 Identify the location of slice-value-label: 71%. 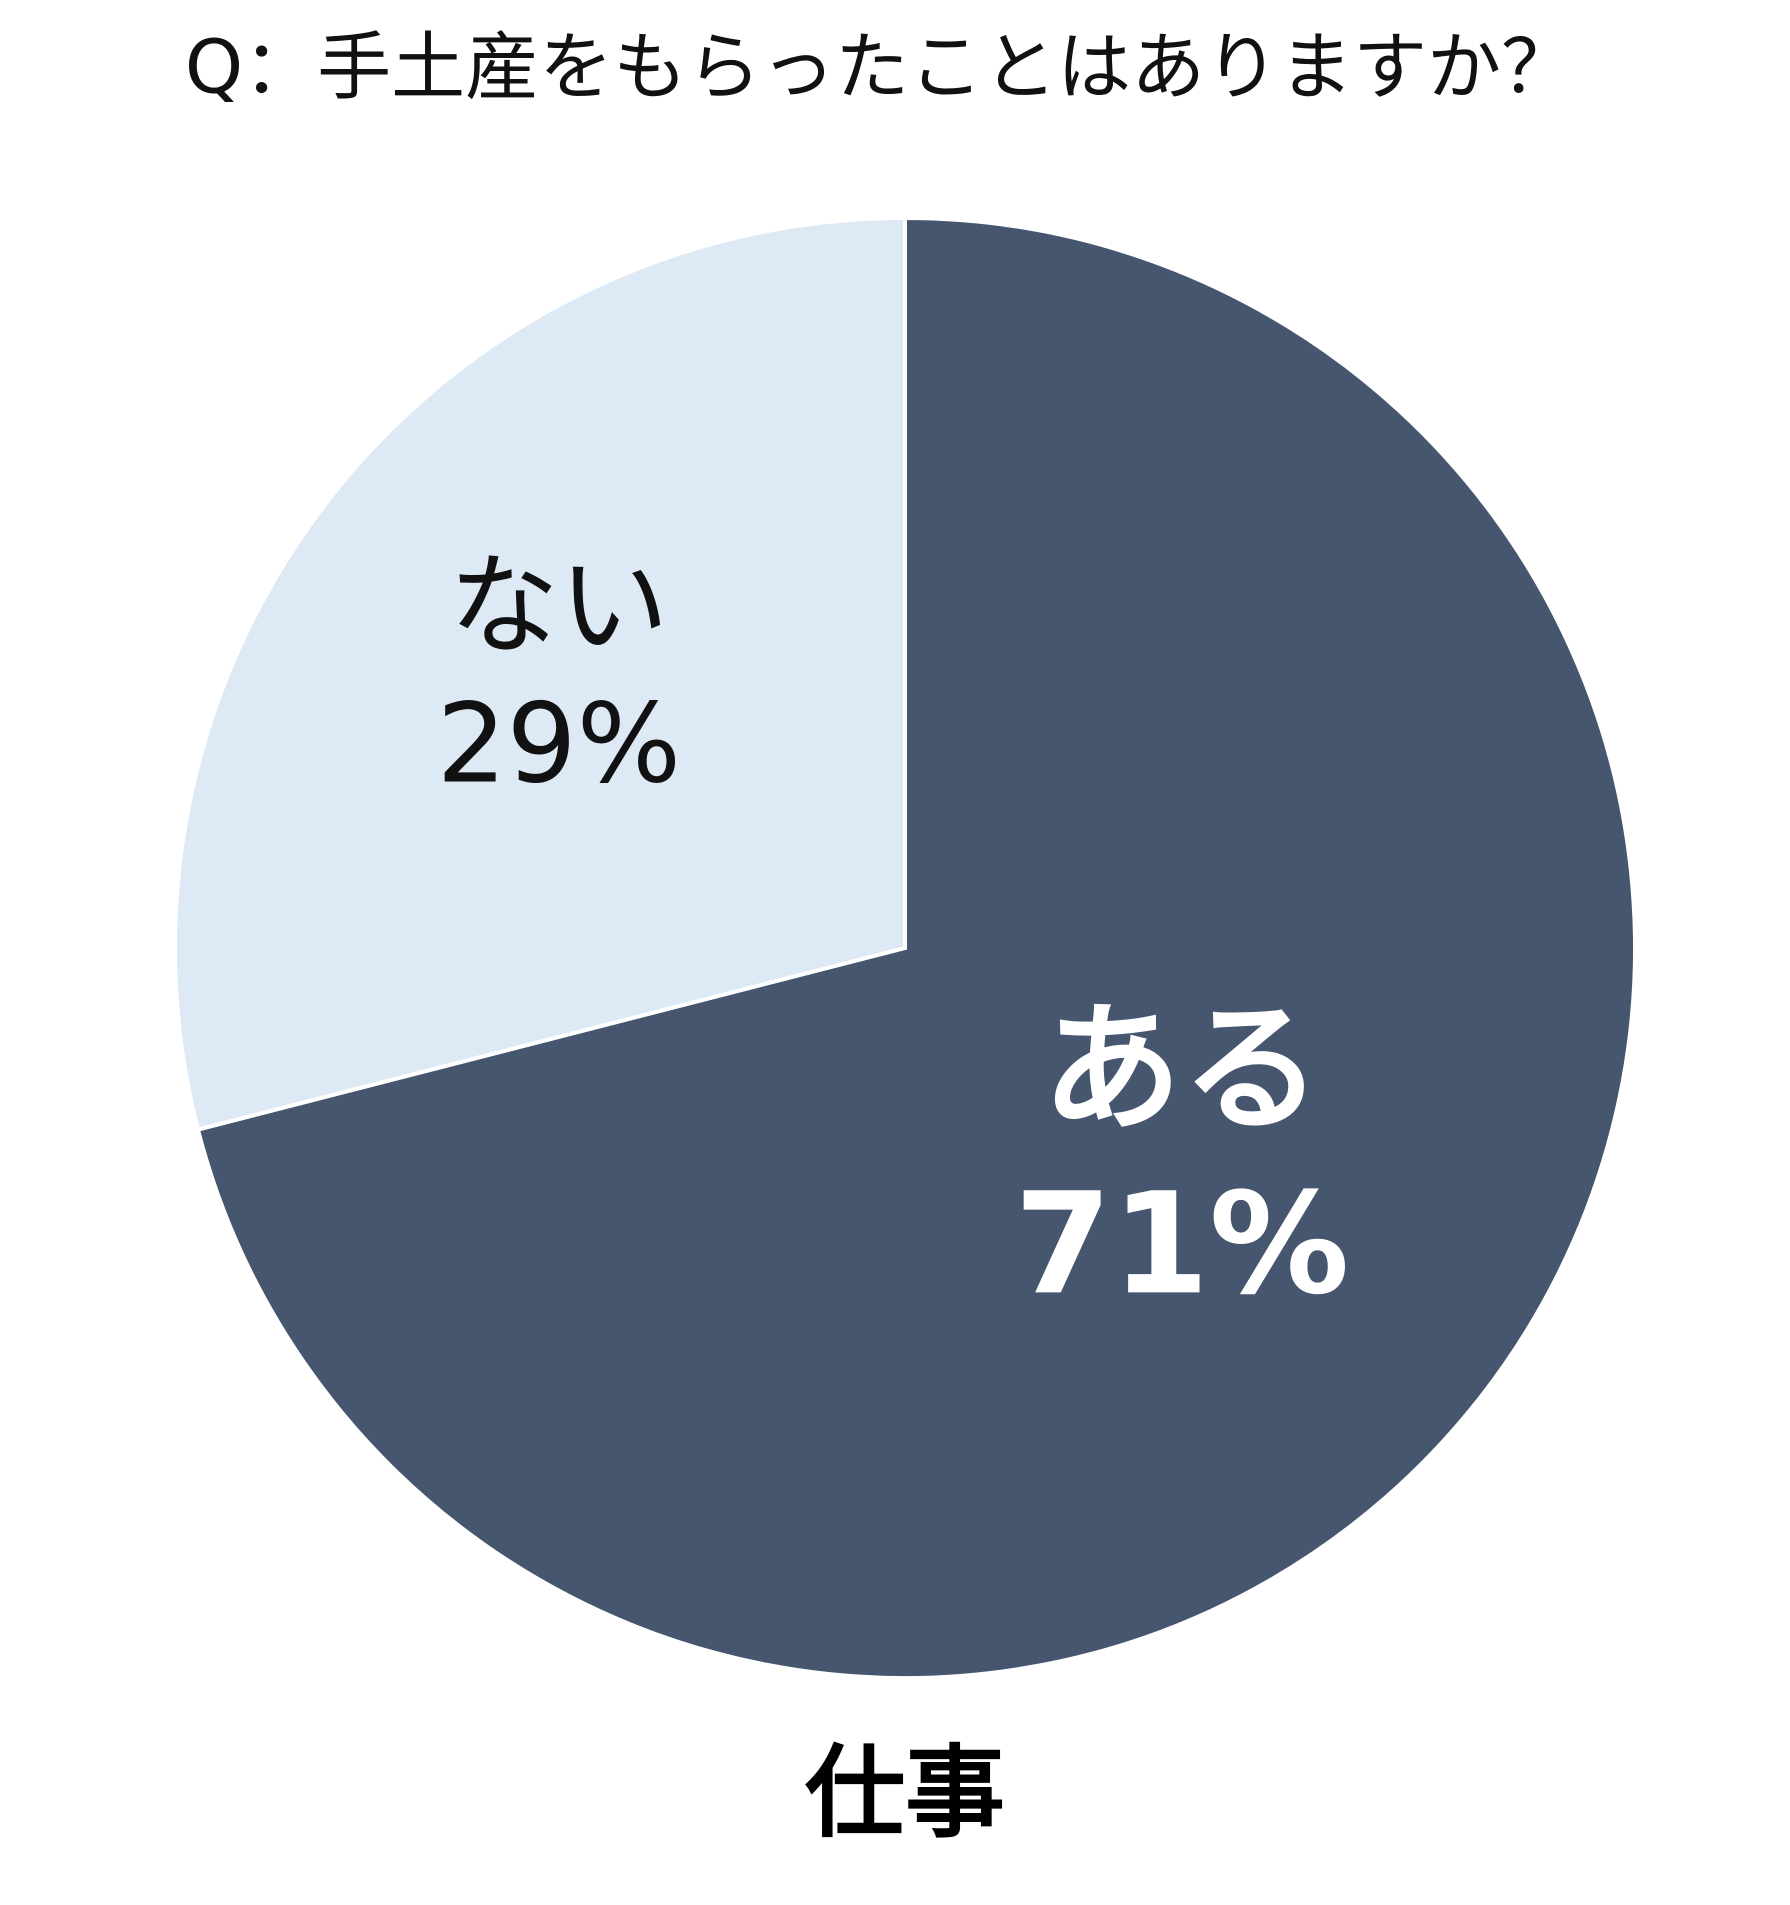
(1181, 1244).